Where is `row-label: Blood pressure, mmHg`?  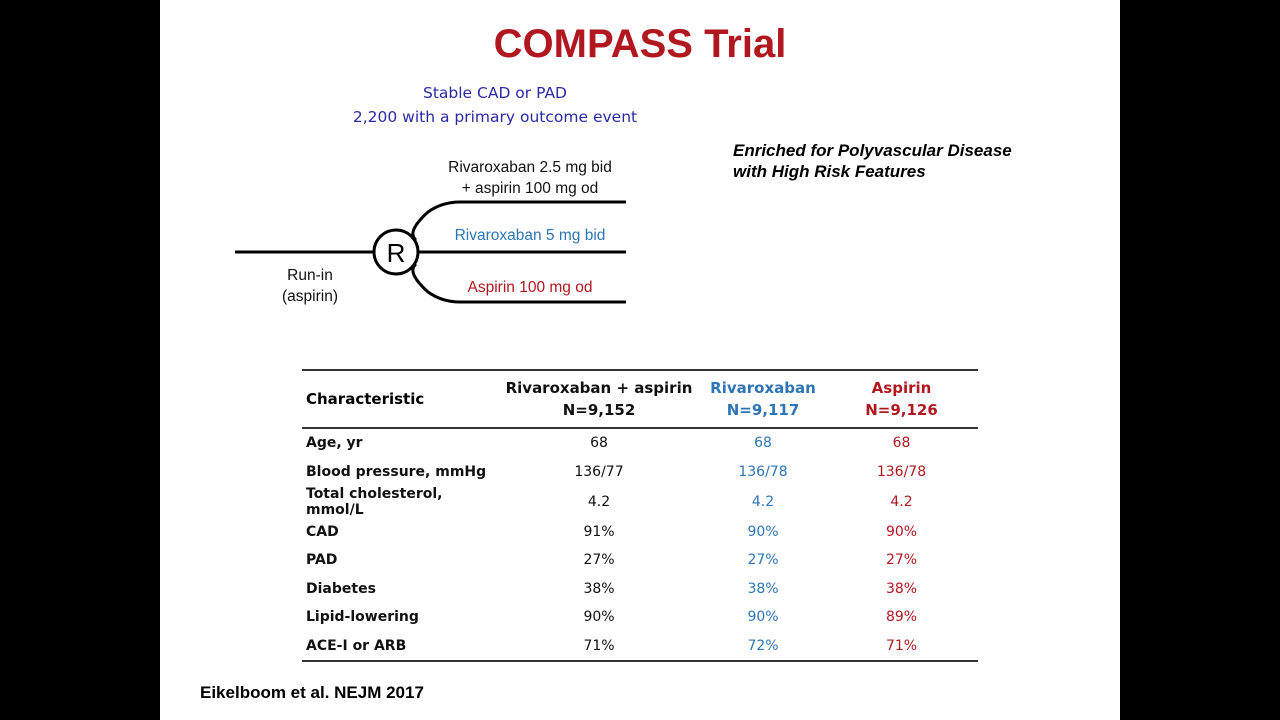
row-label: Blood pressure, mmHg is located at coordinates (396, 471).